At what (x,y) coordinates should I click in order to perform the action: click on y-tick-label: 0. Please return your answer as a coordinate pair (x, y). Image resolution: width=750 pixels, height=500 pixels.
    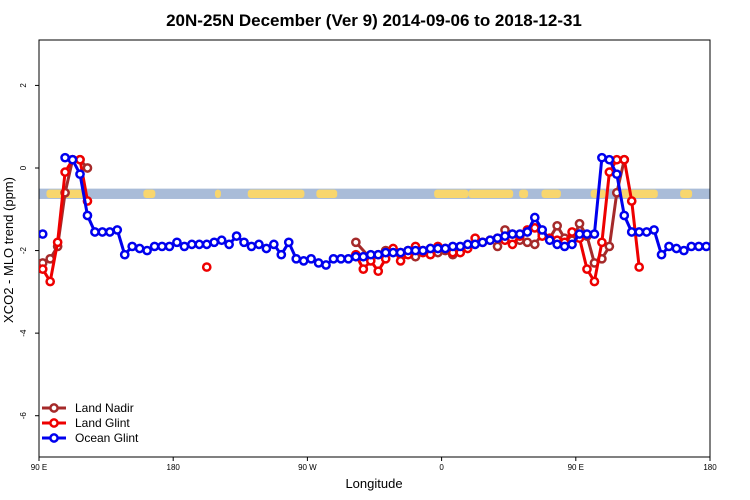
    Looking at the image, I should click on (23, 167).